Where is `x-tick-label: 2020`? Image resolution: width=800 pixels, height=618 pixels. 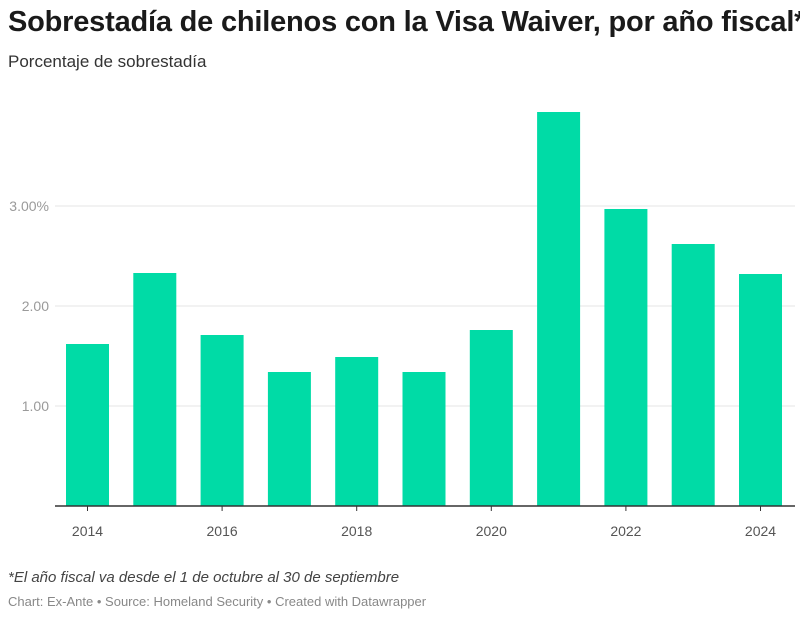 x-tick-label: 2020 is located at coordinates (491, 531).